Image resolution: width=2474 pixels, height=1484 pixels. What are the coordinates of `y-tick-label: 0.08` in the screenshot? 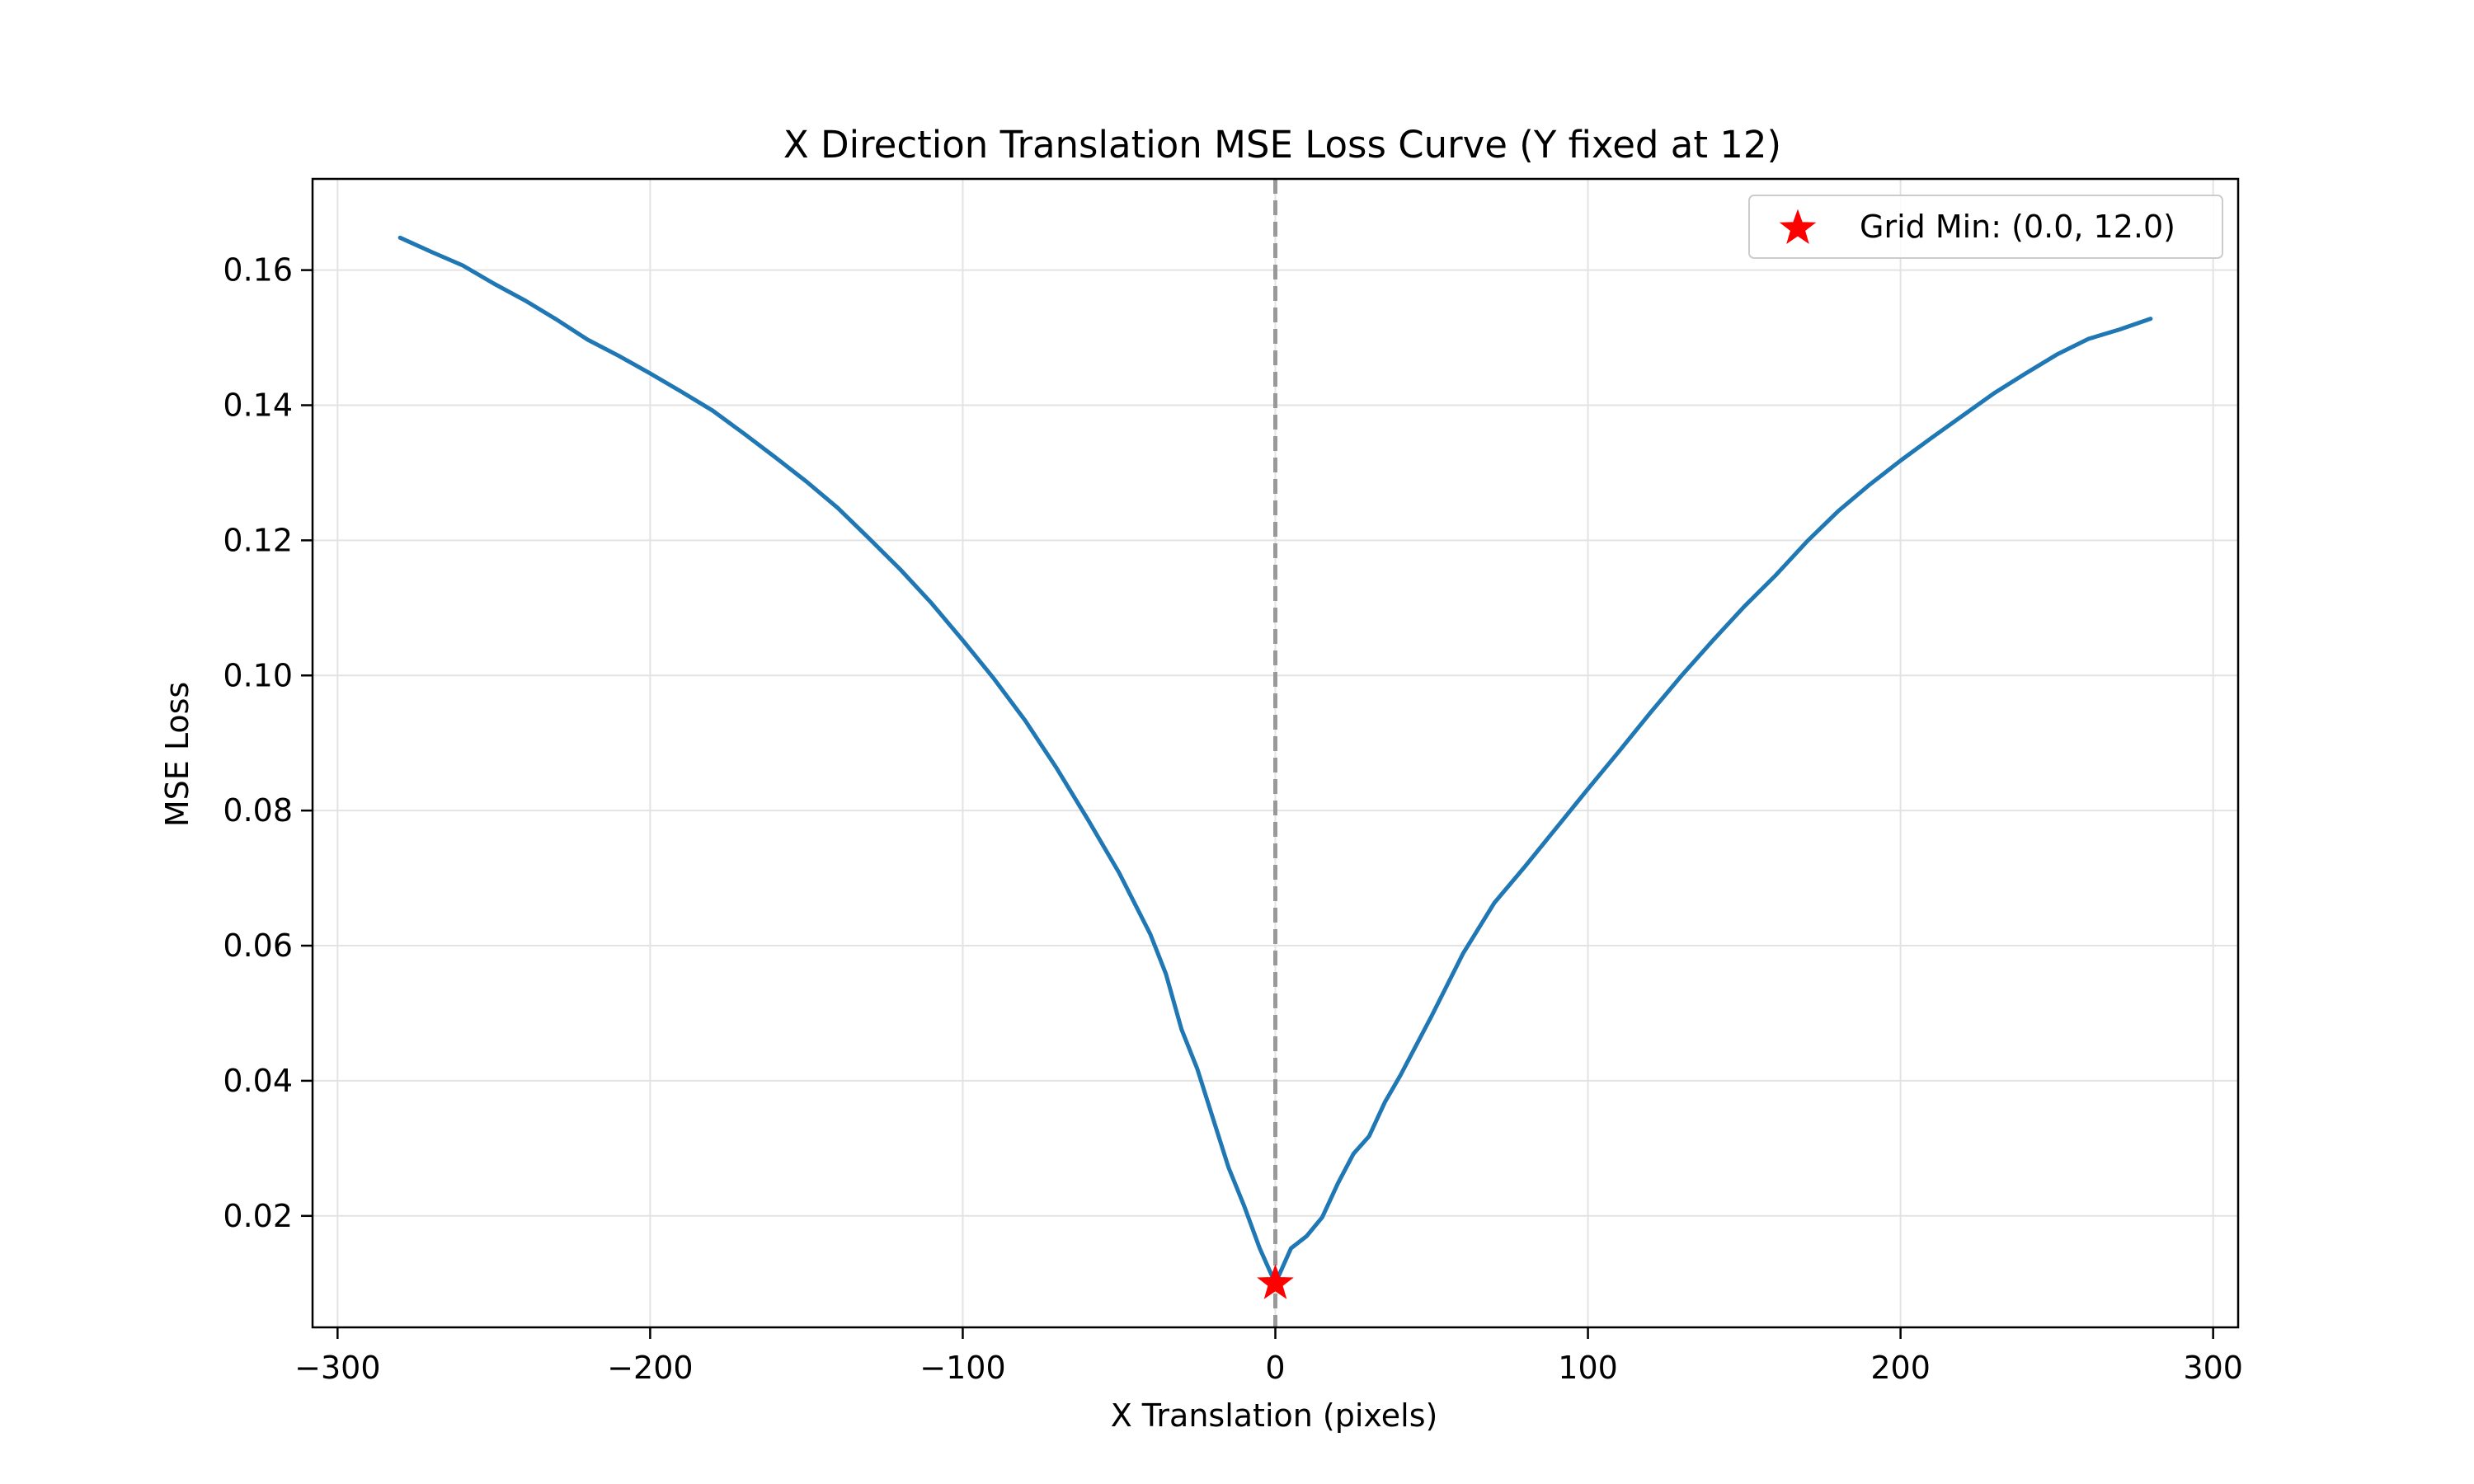 It's located at (258, 810).